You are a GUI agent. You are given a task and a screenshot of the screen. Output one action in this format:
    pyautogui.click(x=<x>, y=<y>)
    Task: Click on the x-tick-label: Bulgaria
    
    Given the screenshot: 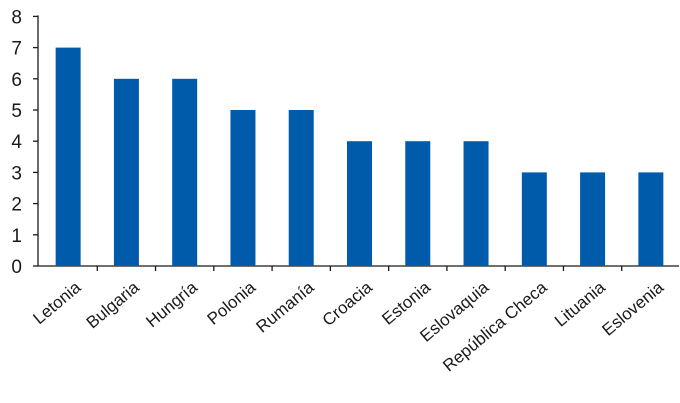 What is the action you would take?
    pyautogui.click(x=113, y=304)
    